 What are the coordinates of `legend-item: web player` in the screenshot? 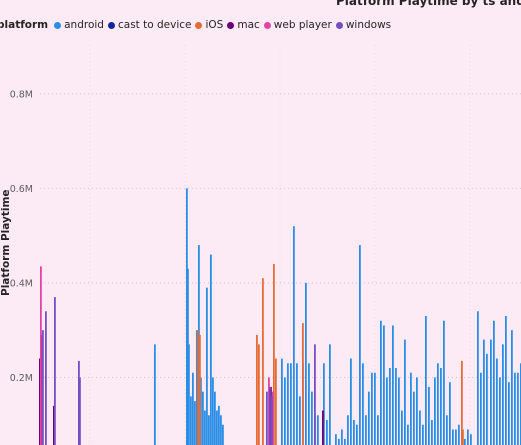 It's located at (297, 25).